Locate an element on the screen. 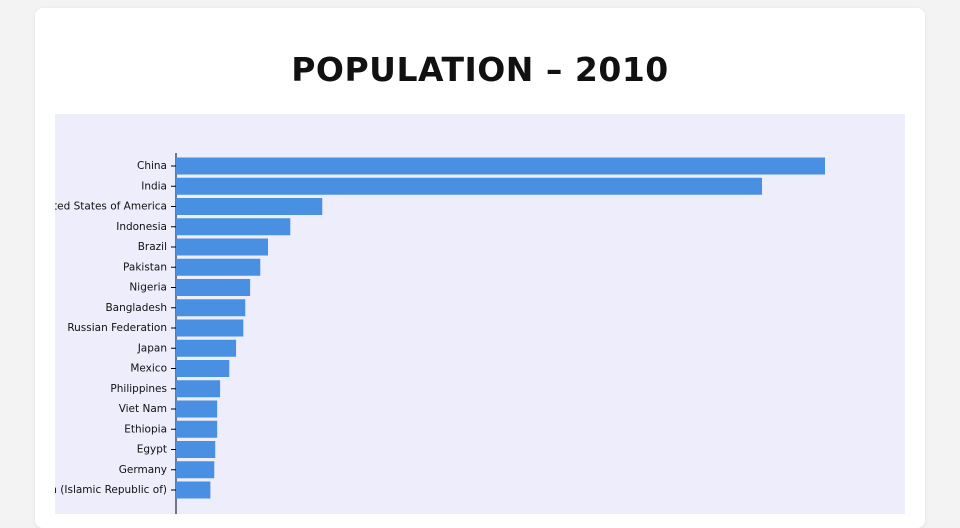 This screenshot has height=528, width=960. y-tick-label: Egypt is located at coordinates (152, 450).